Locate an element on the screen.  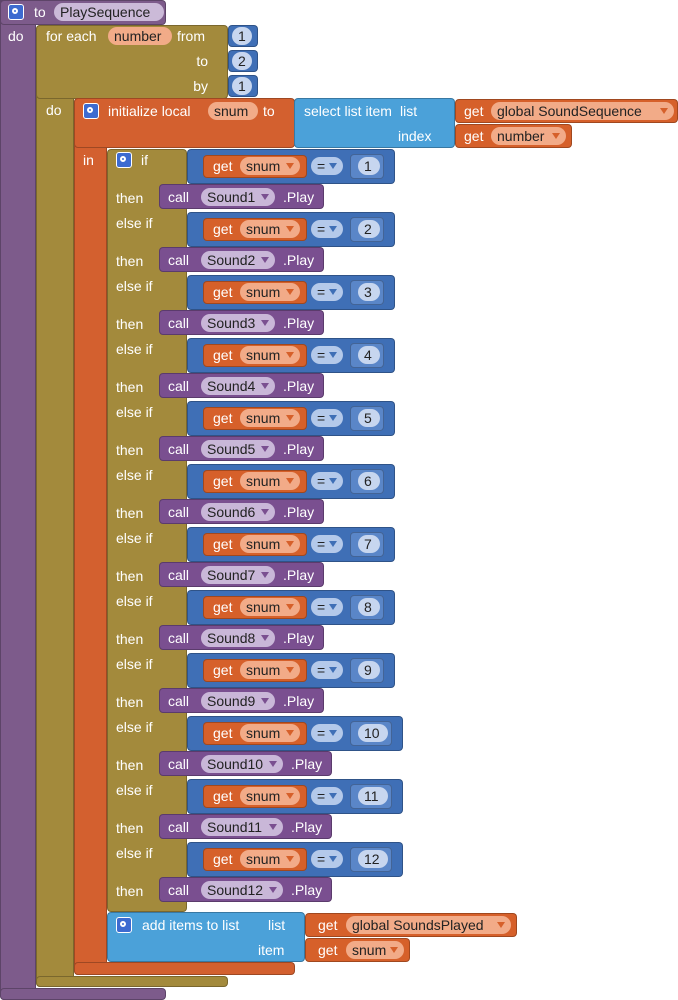
number-field: 6 is located at coordinates (369, 481).